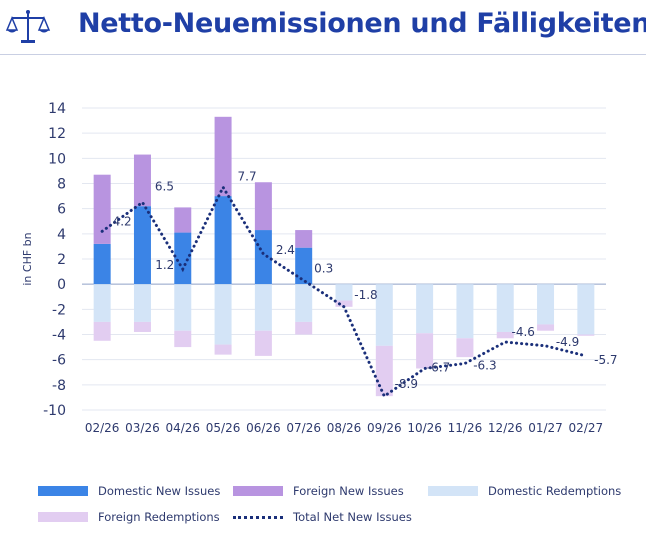  I want to click on legend-item-domestic-redemptions: Domestic Redemptions, so click(524, 491).